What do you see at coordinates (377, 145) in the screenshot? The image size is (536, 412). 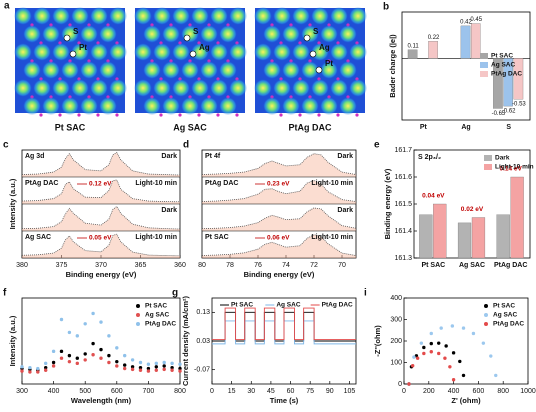 I see `panel-letter: e` at bounding box center [377, 145].